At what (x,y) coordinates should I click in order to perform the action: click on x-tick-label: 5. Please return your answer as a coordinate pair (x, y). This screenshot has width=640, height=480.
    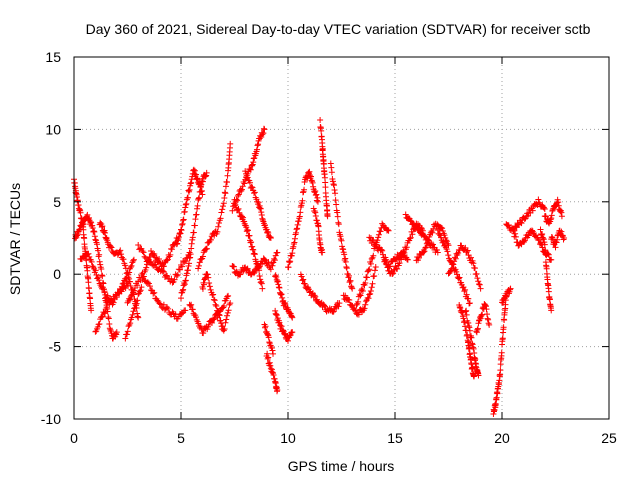
    Looking at the image, I should click on (181, 438).